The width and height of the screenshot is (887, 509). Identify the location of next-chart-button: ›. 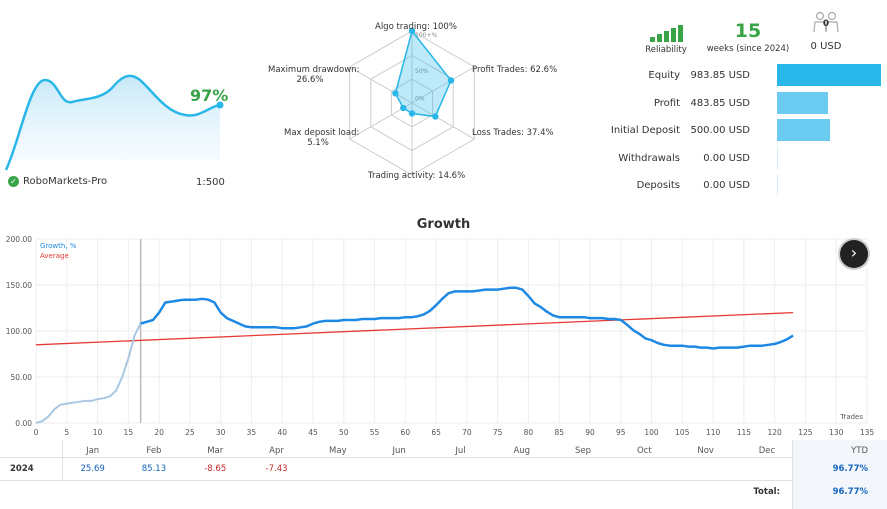
(854, 254).